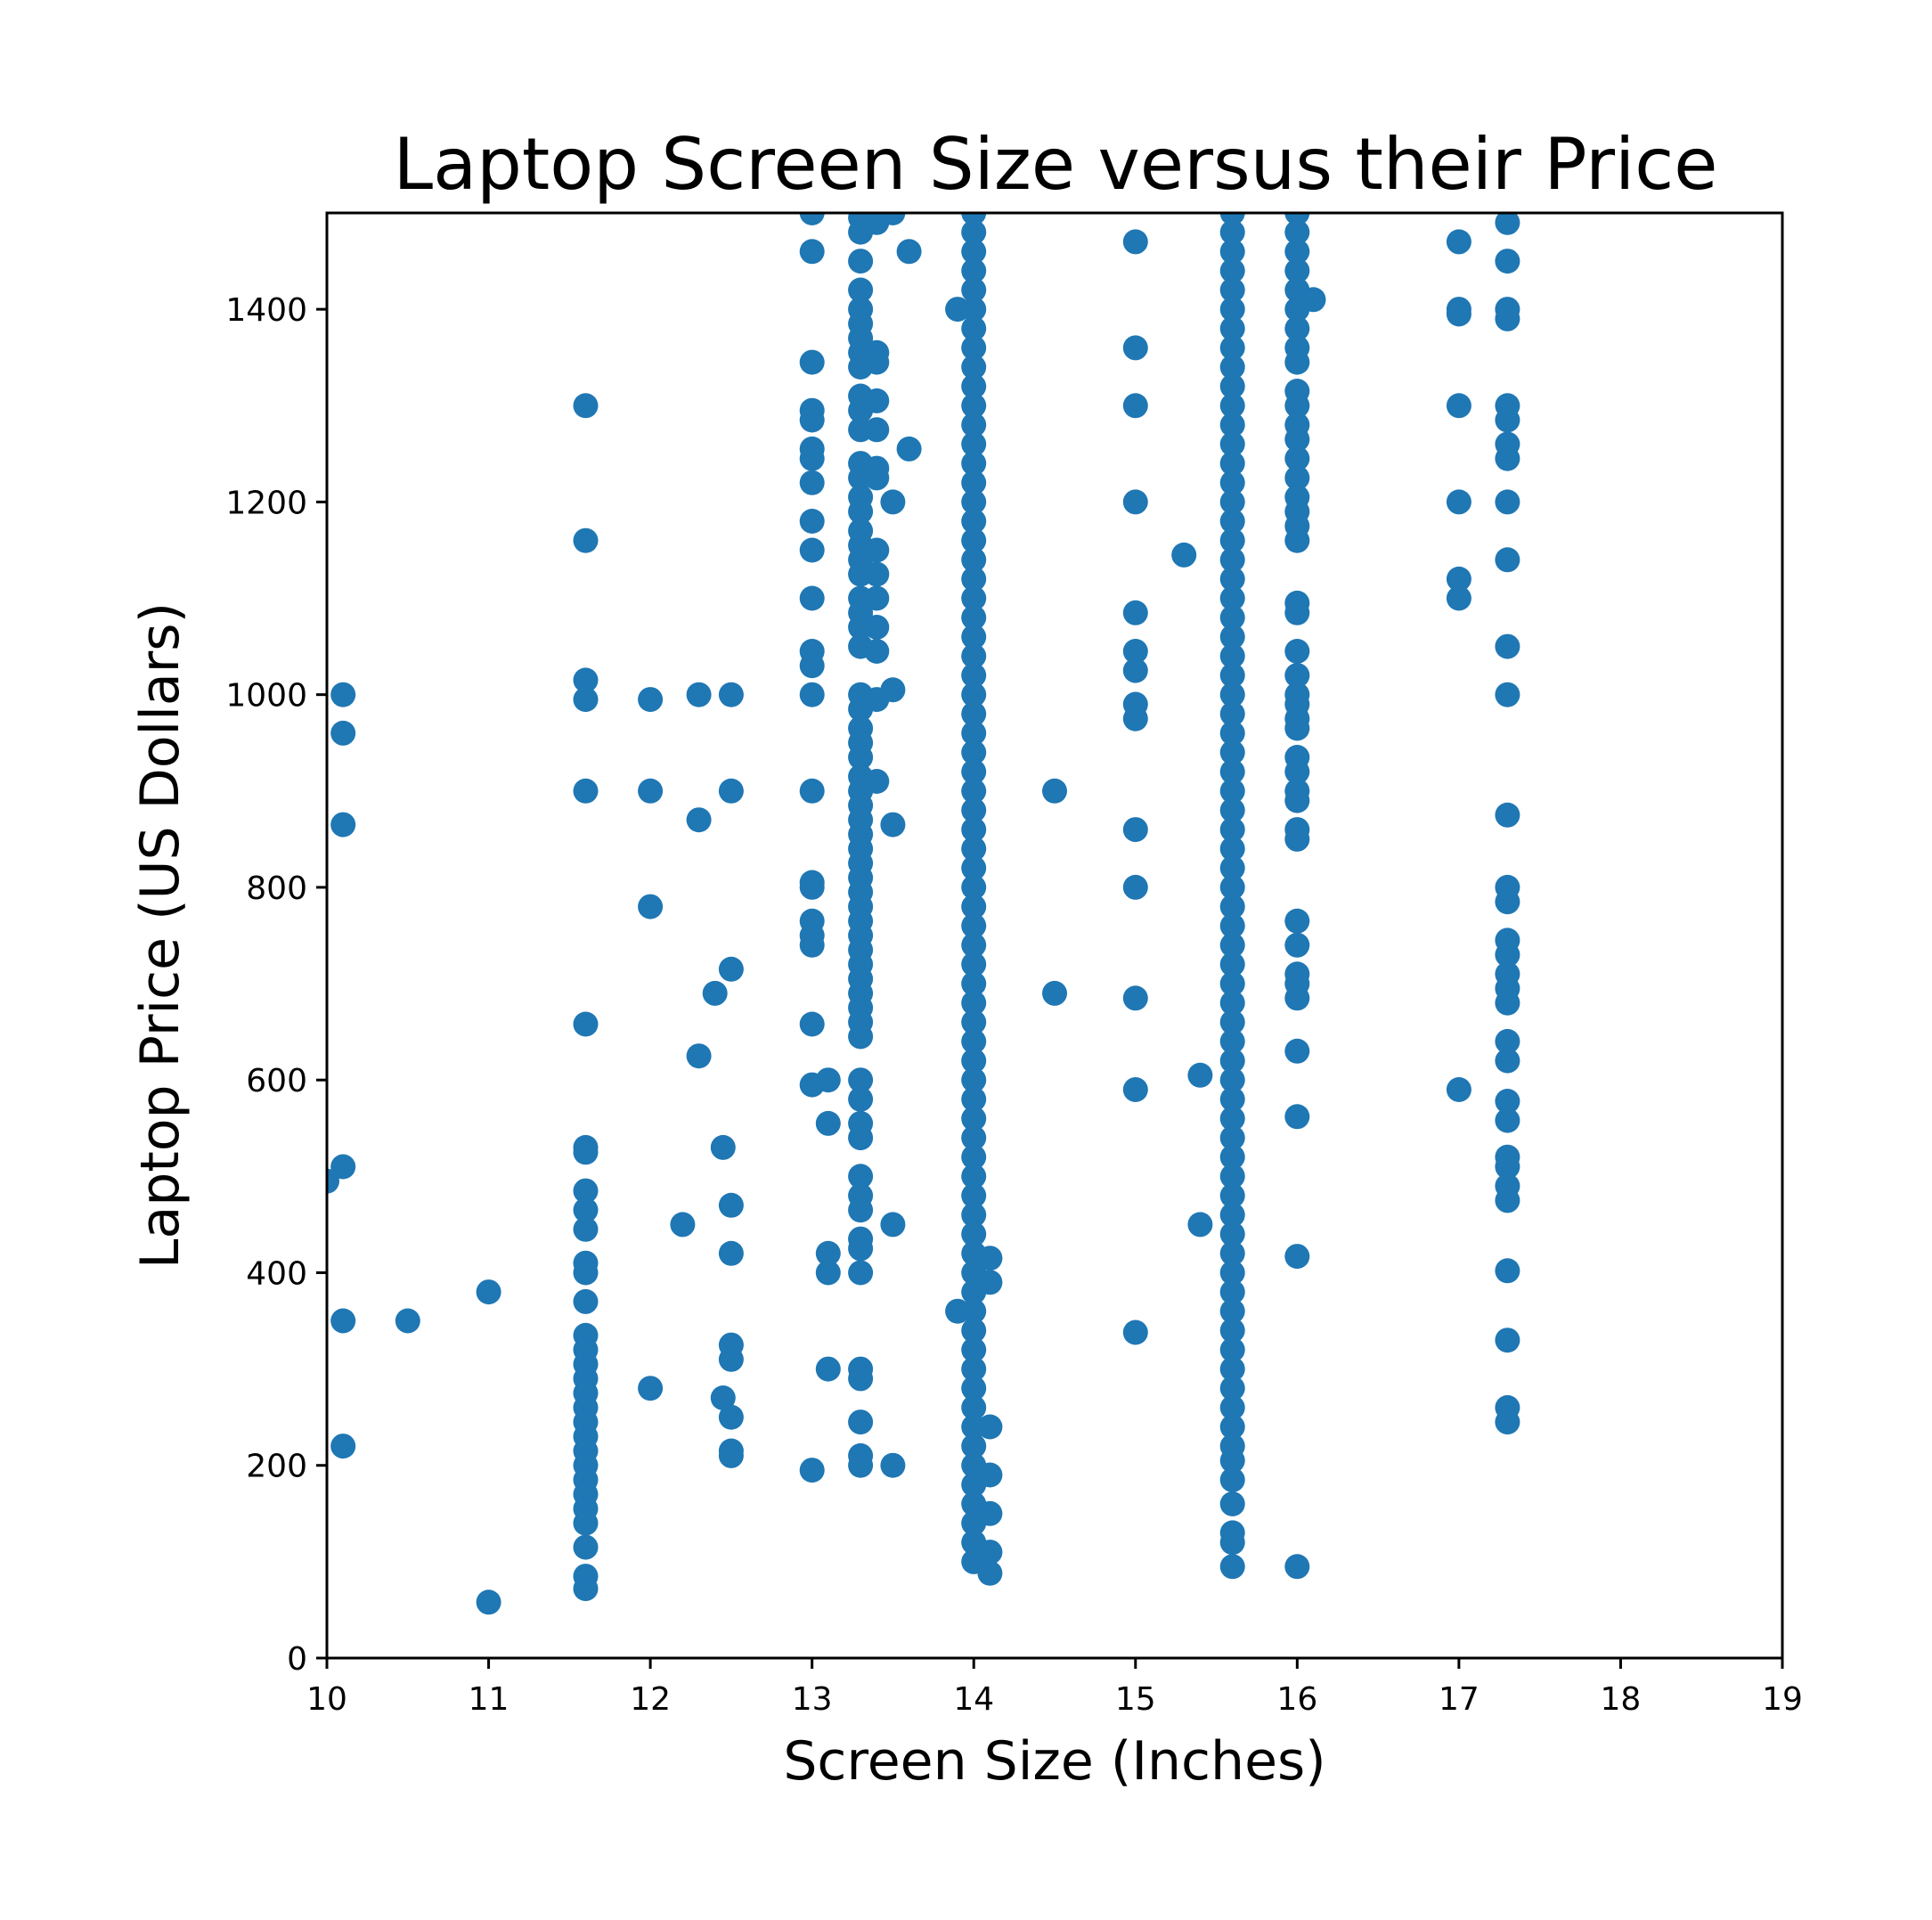 The height and width of the screenshot is (1920, 1932). What do you see at coordinates (327, 1699) in the screenshot?
I see `x-tick-label: 10` at bounding box center [327, 1699].